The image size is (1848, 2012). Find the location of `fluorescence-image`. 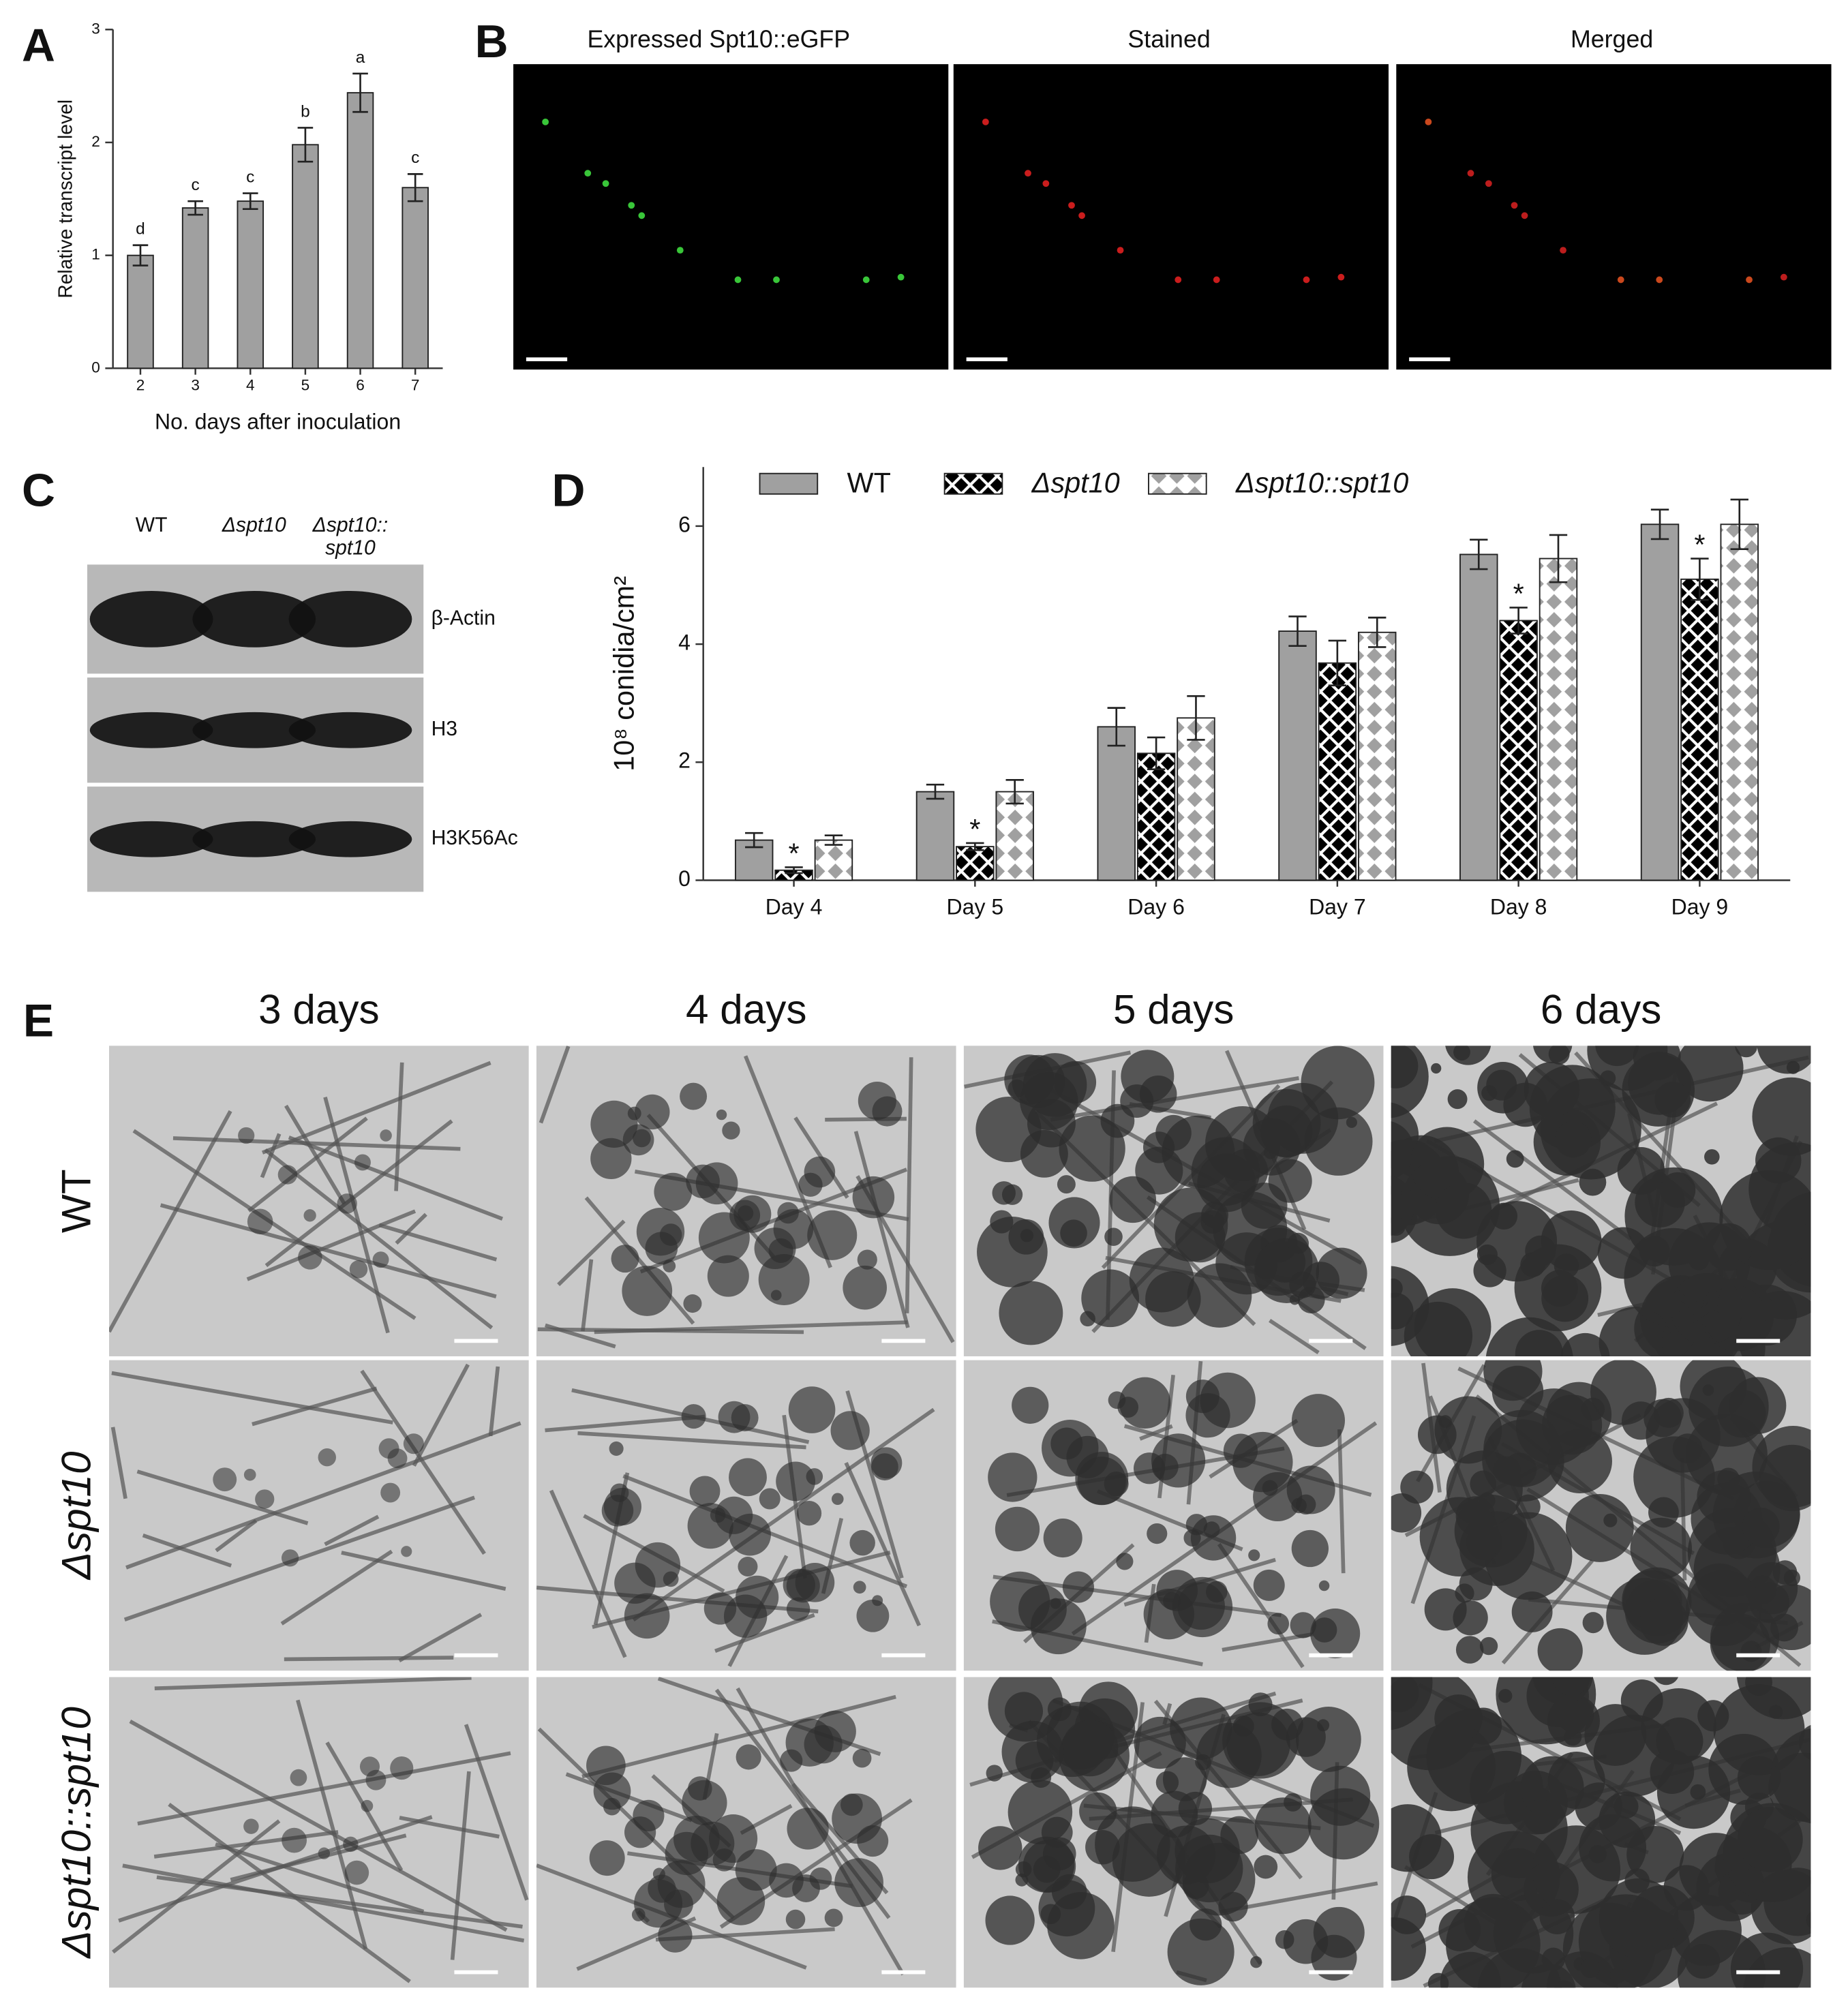

fluorescence-image is located at coordinates (1614, 217).